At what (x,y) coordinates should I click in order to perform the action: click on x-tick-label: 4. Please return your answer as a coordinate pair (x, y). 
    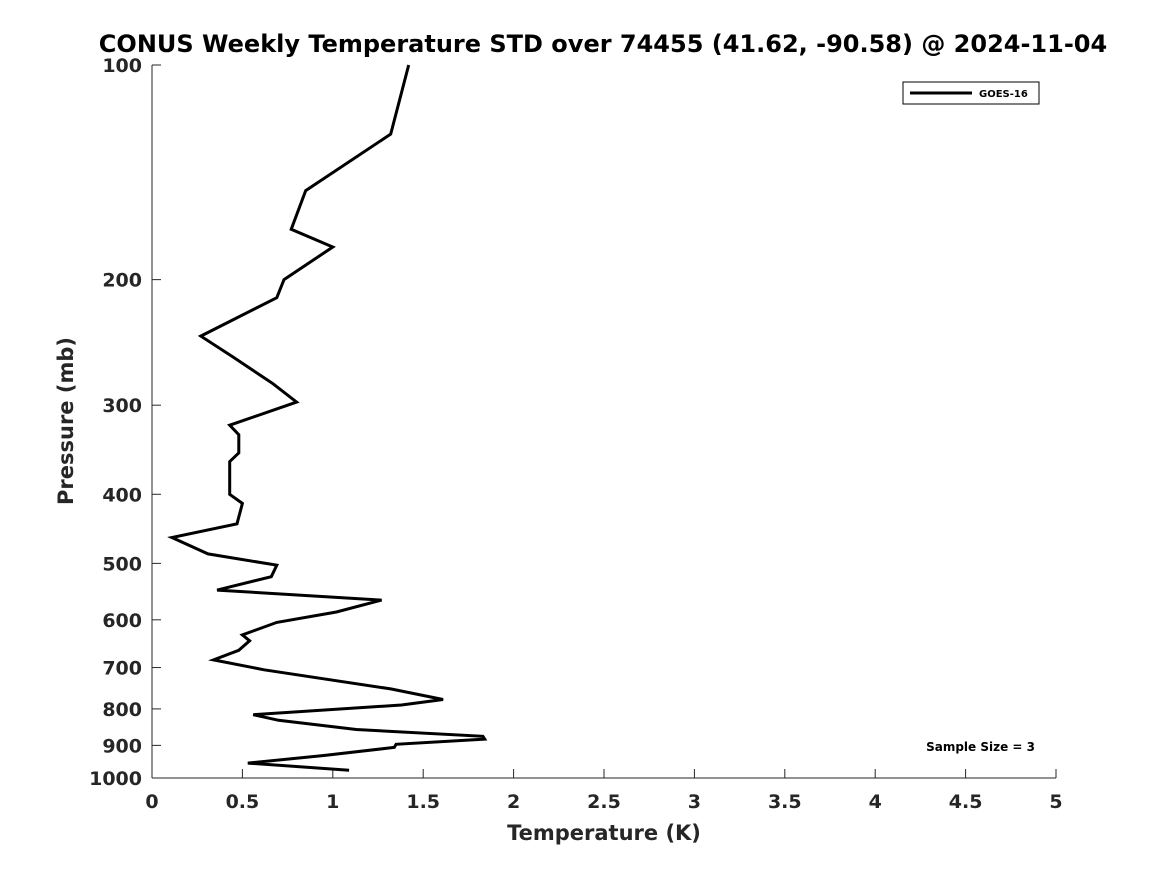
    Looking at the image, I should click on (875, 802).